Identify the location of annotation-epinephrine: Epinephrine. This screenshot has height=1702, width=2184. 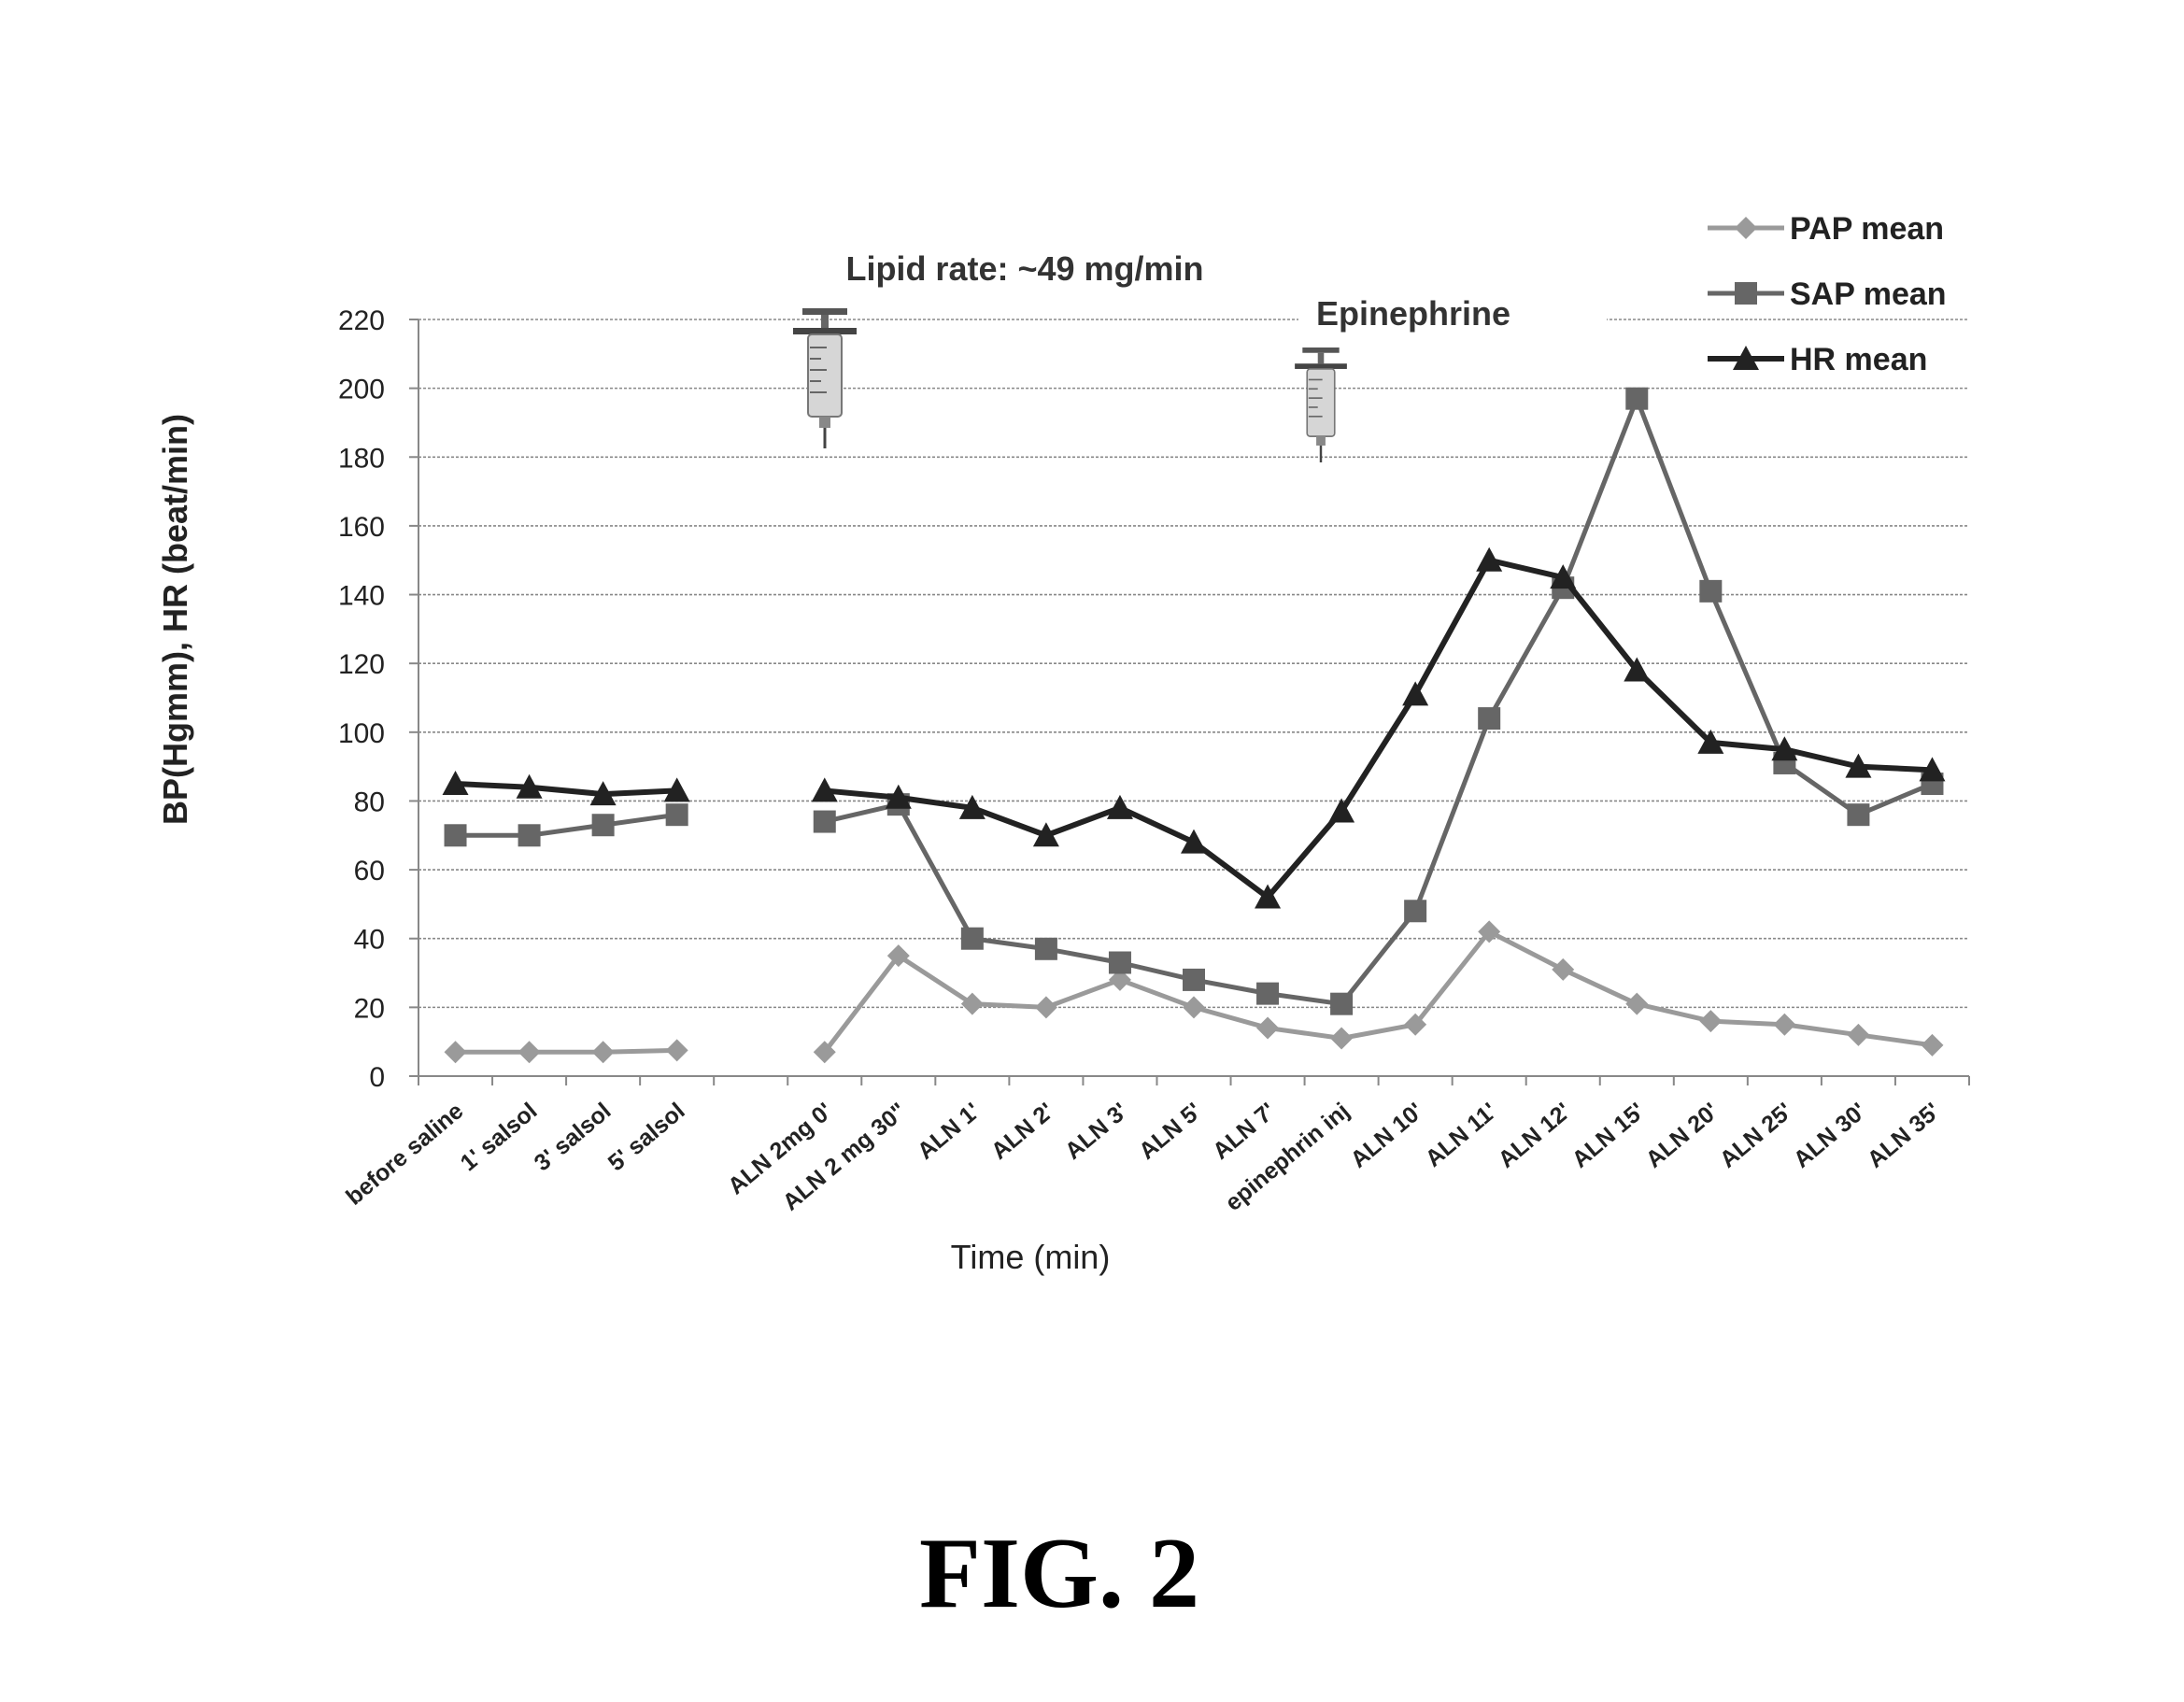
(1413, 313).